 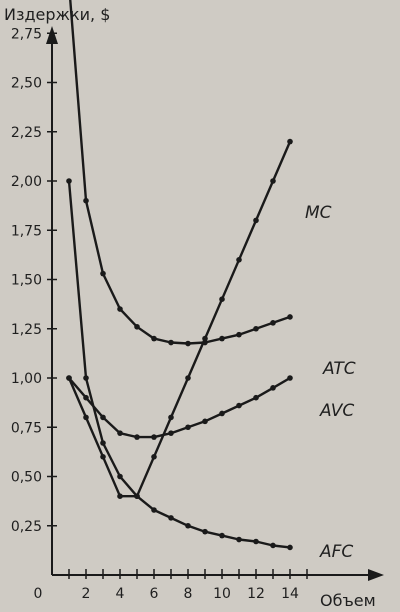 What do you see at coordinates (26, 84) in the screenshot?
I see `y-tick-label: 2,50` at bounding box center [26, 84].